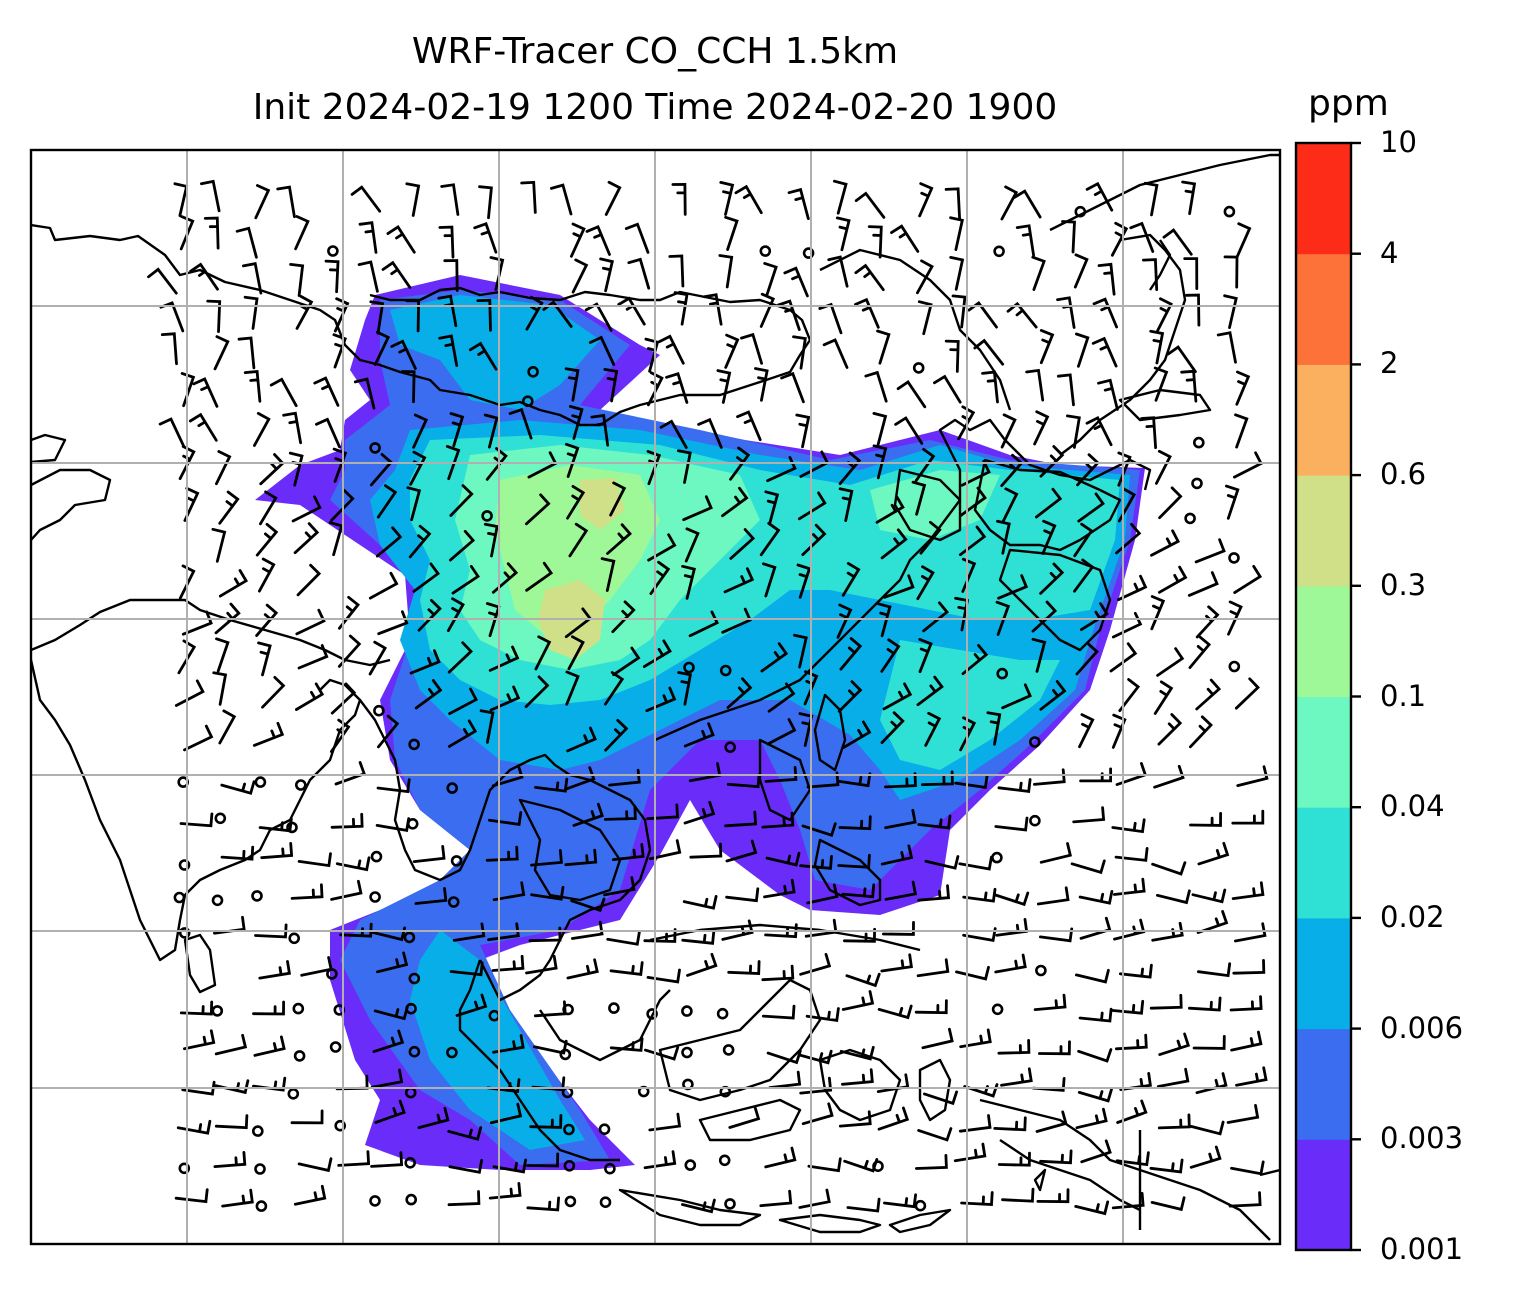 Image resolution: width=1528 pixels, height=1306 pixels. I want to click on colorbar-frame, so click(1323, 696).